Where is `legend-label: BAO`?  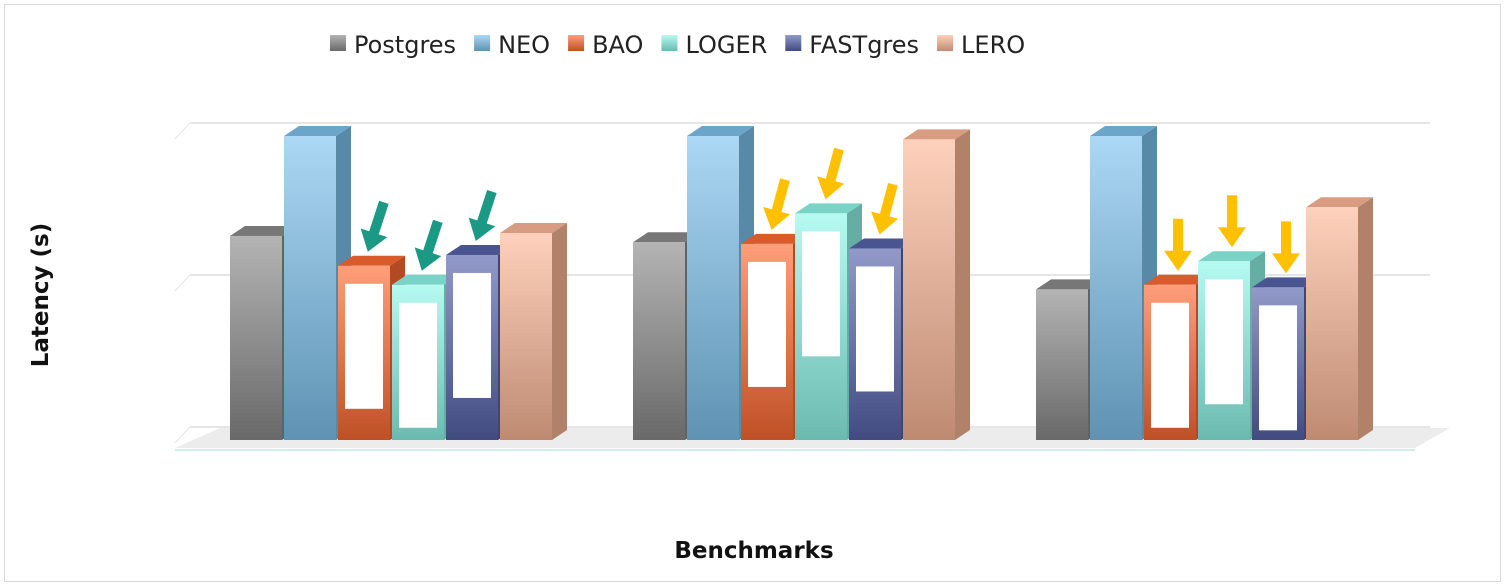 legend-label: BAO is located at coordinates (617, 45).